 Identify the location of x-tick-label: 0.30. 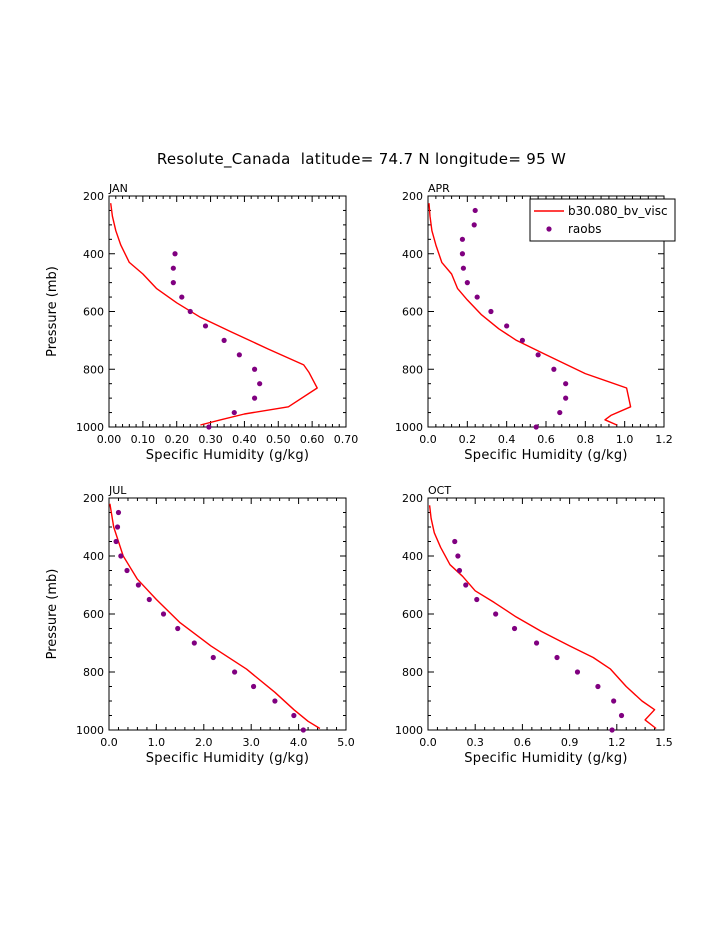
(210, 439).